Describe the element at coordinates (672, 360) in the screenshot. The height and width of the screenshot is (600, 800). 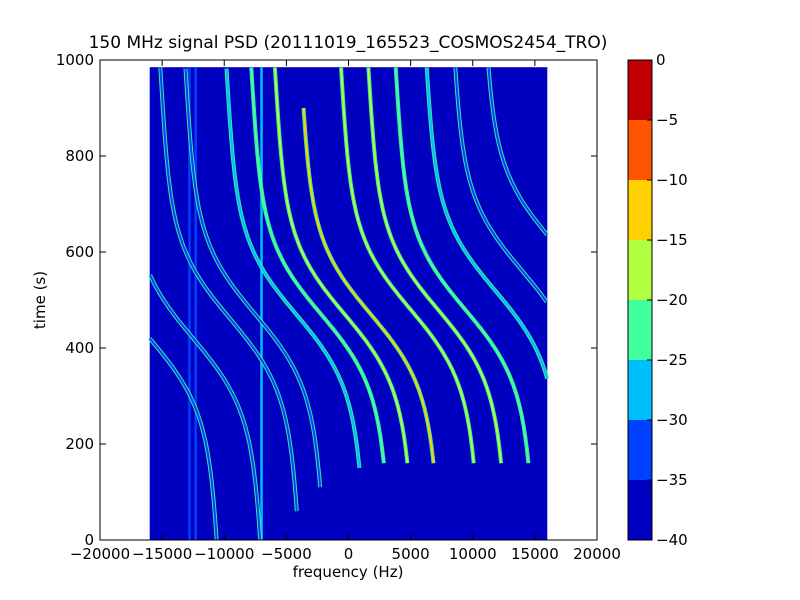
I see `colorbar-tick-label: −25` at that location.